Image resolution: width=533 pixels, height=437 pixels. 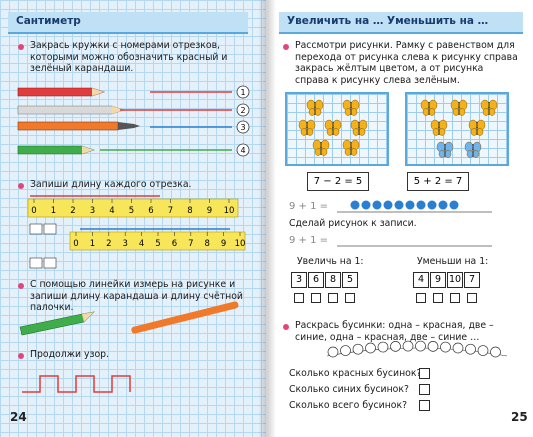 I want to click on circle-number: 1, so click(x=242, y=92).